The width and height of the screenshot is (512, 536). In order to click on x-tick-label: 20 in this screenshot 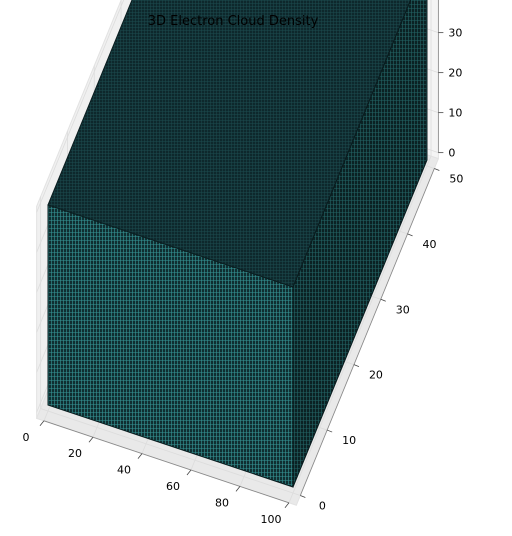, I will do `click(75, 453)`.